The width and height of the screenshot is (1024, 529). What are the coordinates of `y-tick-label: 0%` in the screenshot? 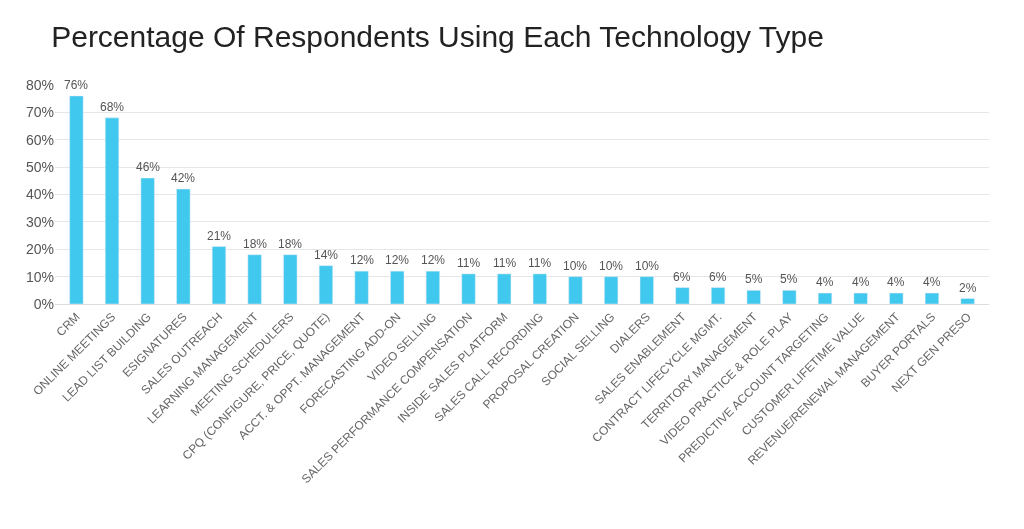 It's located at (43, 303).